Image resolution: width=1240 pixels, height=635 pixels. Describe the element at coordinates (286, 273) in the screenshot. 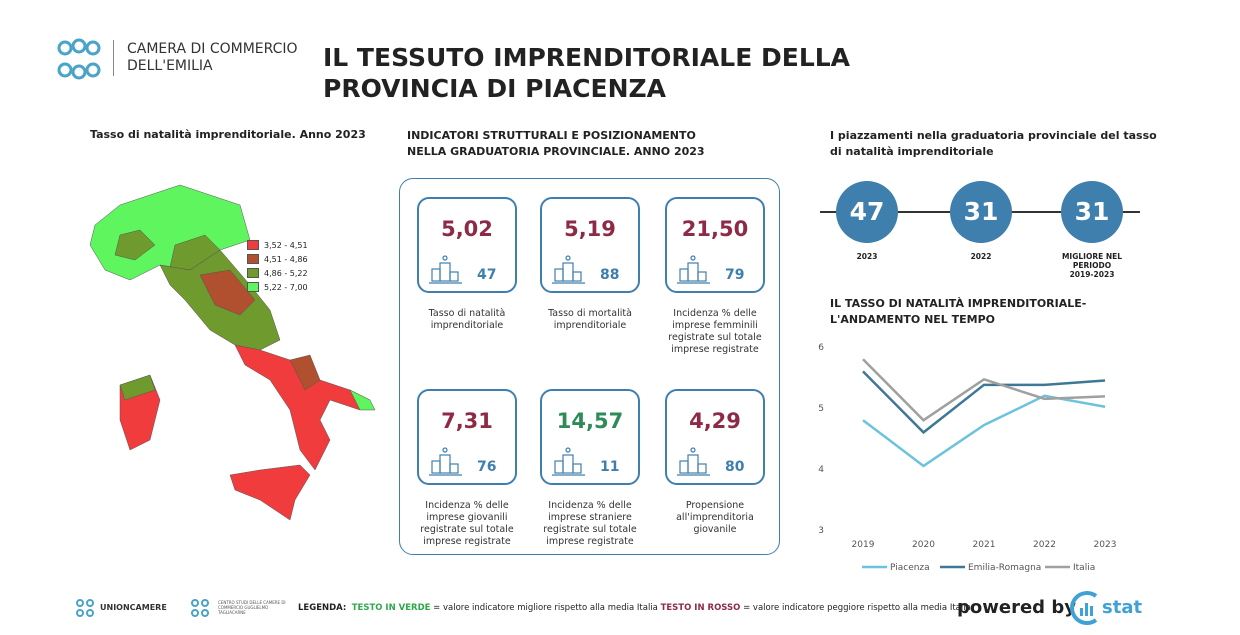

I see `legend-label: 4,86 - 5,22` at that location.